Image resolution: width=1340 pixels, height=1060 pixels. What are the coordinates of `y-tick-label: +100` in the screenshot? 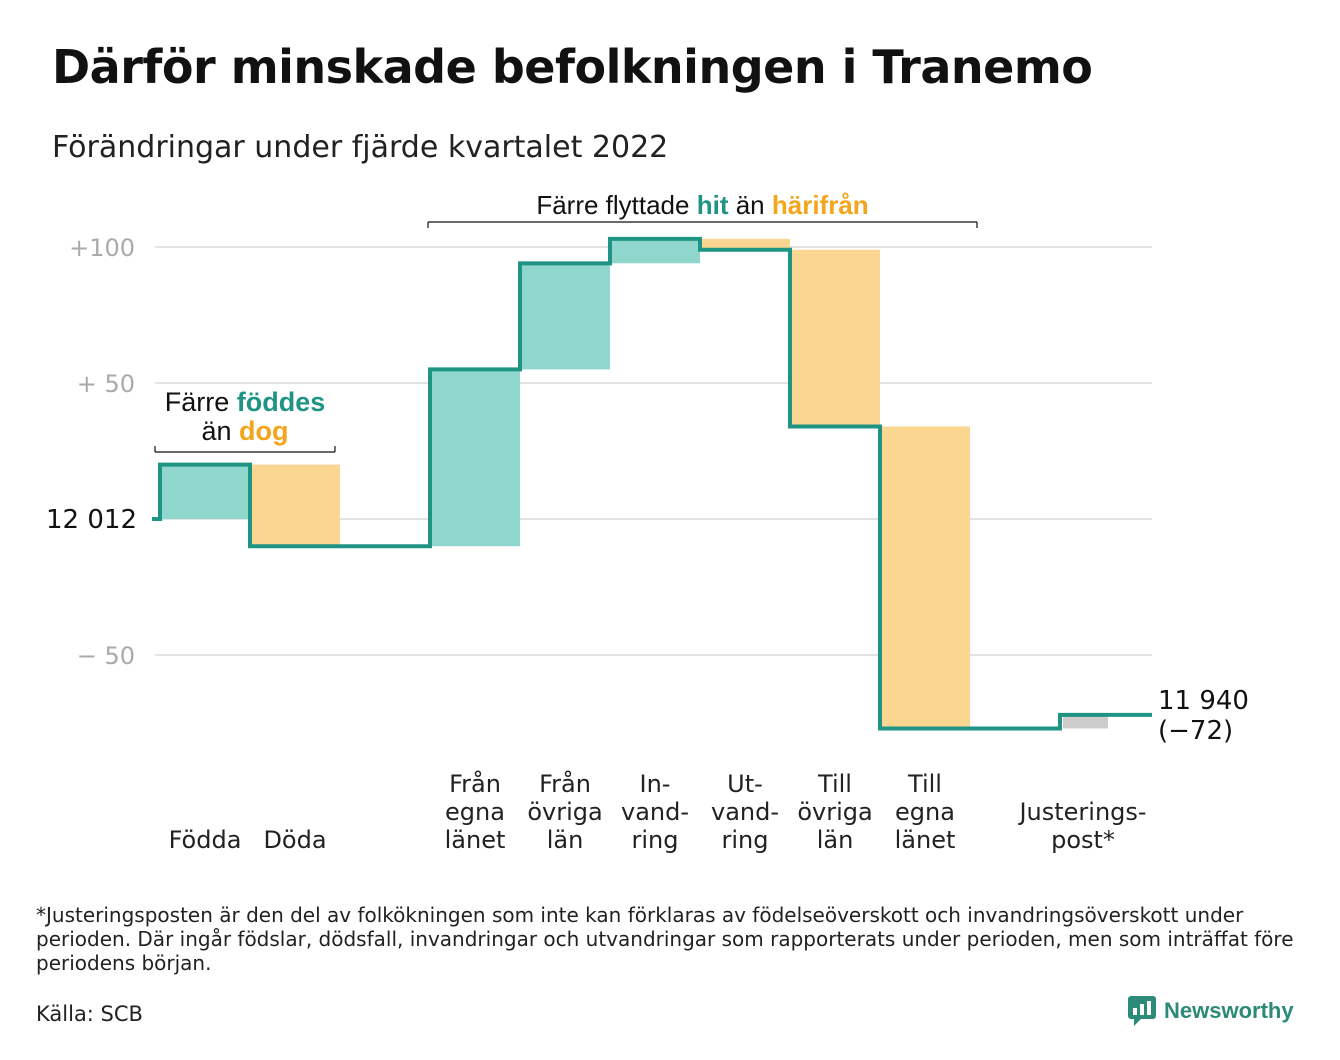 It's located at (102, 248).